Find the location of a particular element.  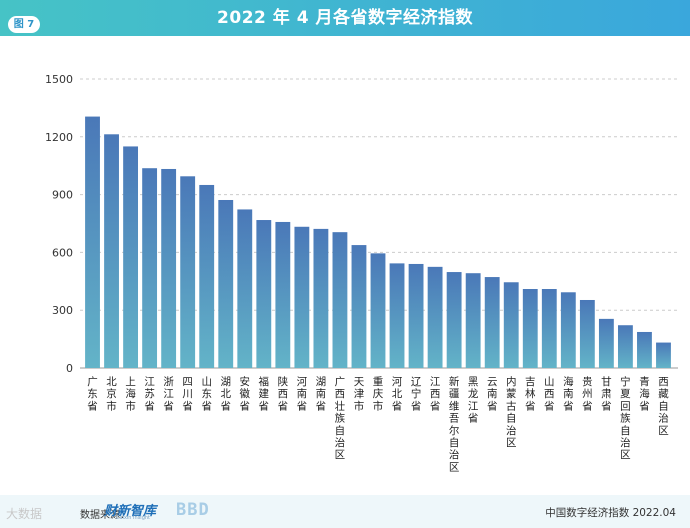

source-label: 数据来源： is located at coordinates (105, 515).